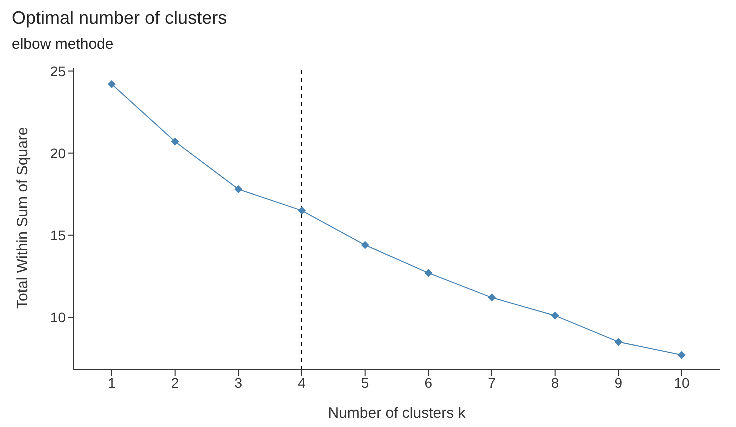 Image resolution: width=736 pixels, height=427 pixels. What do you see at coordinates (58, 317) in the screenshot?
I see `y-tick-label: 10` at bounding box center [58, 317].